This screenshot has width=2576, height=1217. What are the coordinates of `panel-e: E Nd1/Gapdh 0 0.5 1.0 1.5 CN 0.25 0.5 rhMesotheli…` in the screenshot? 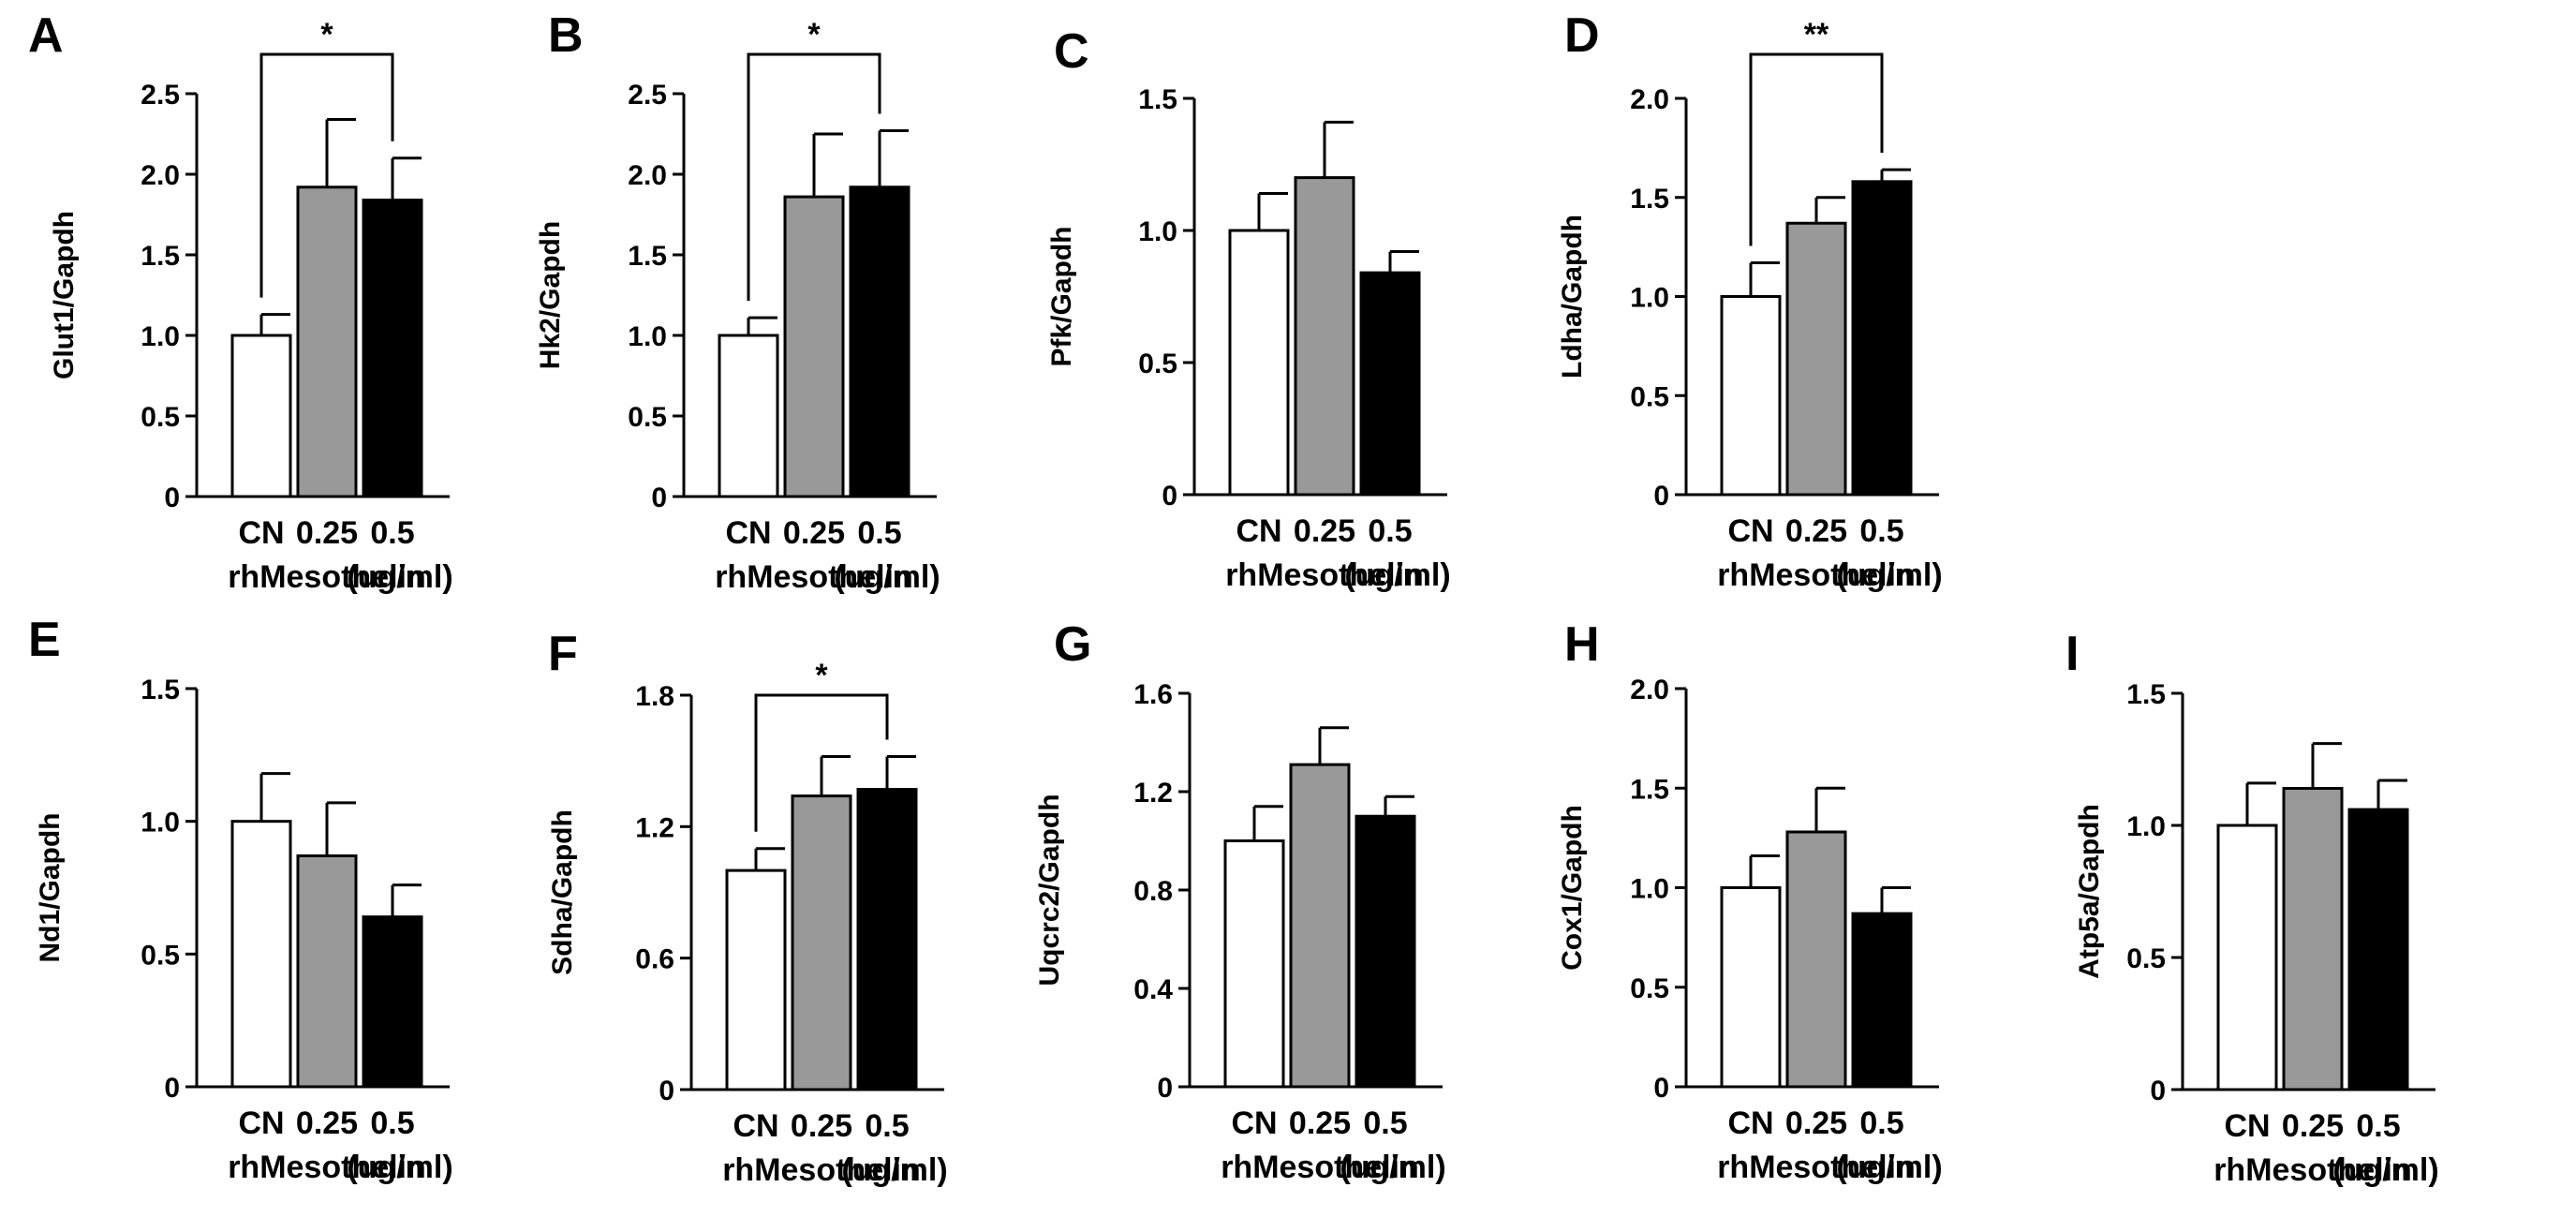 It's located at (241, 899).